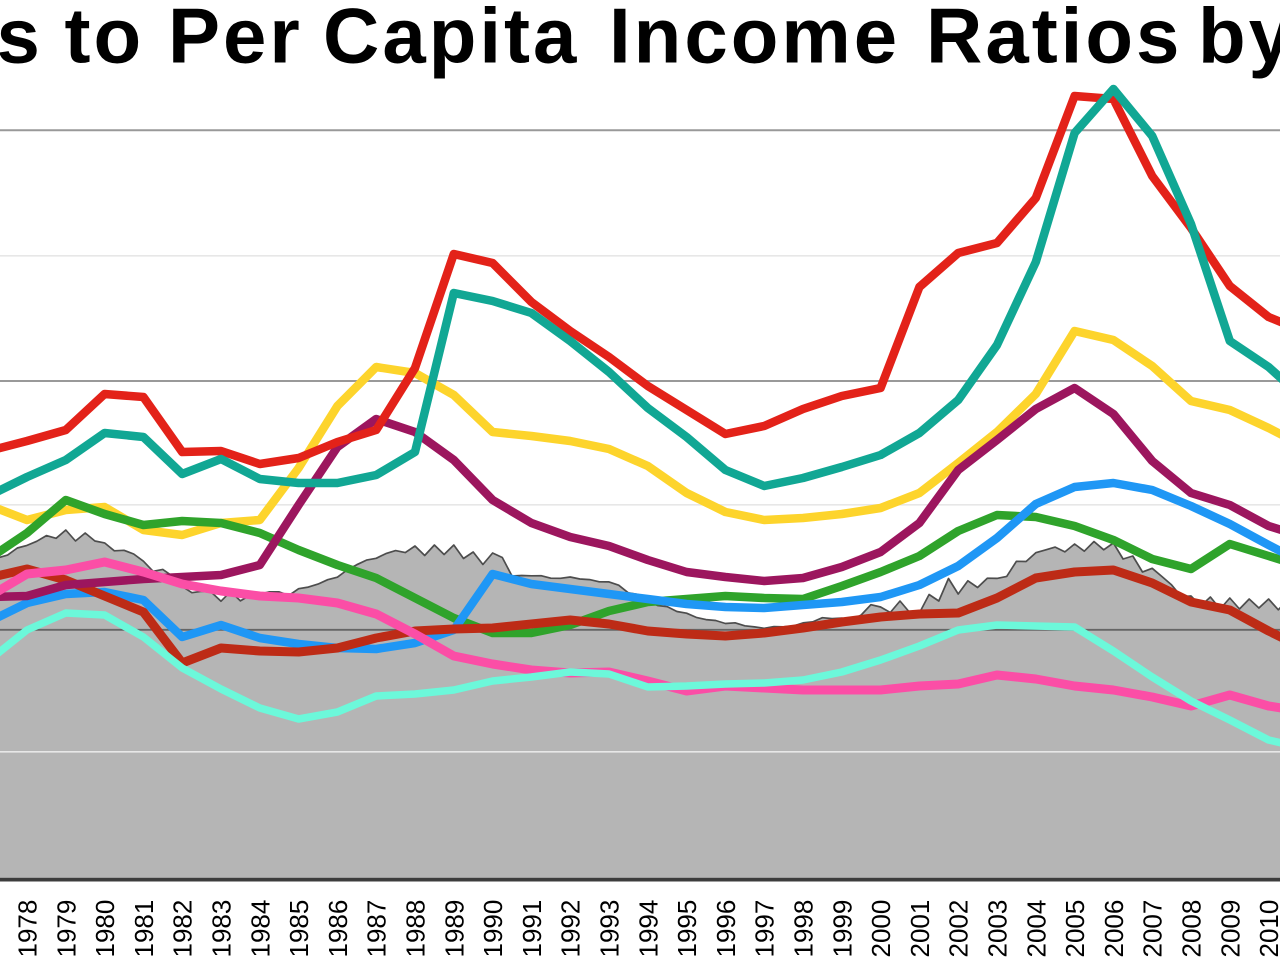 Image resolution: width=1280 pixels, height=960 pixels. What do you see at coordinates (377, 929) in the screenshot?
I see `svg-text: 1987` at bounding box center [377, 929].